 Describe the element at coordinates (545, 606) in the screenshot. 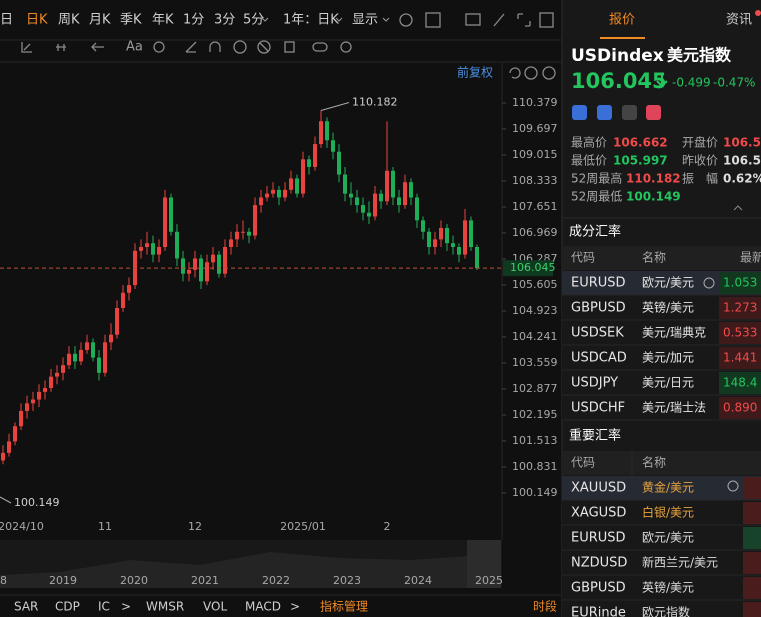

I see `session: 时段` at that location.